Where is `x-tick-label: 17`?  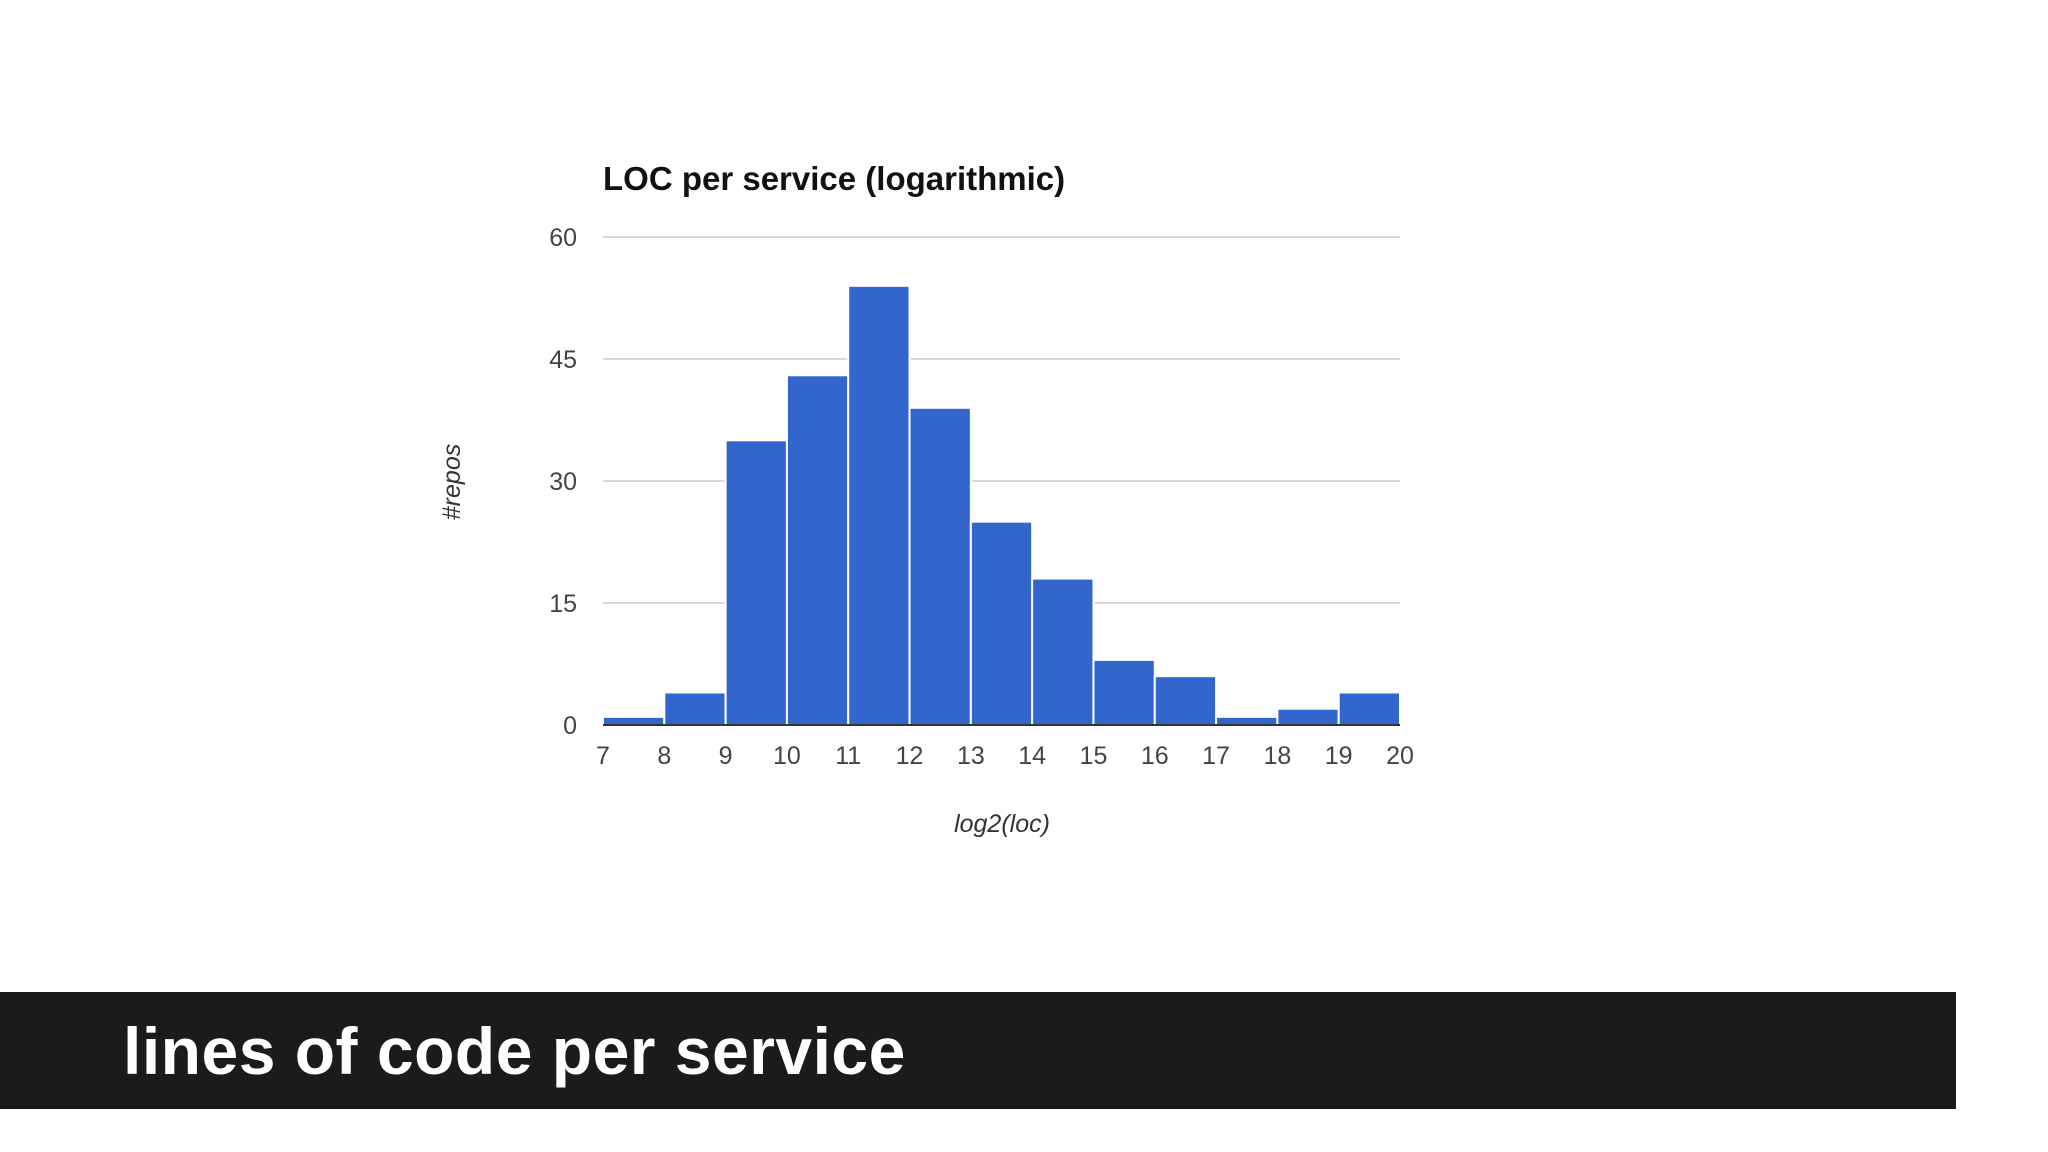 x-tick-label: 17 is located at coordinates (1216, 756).